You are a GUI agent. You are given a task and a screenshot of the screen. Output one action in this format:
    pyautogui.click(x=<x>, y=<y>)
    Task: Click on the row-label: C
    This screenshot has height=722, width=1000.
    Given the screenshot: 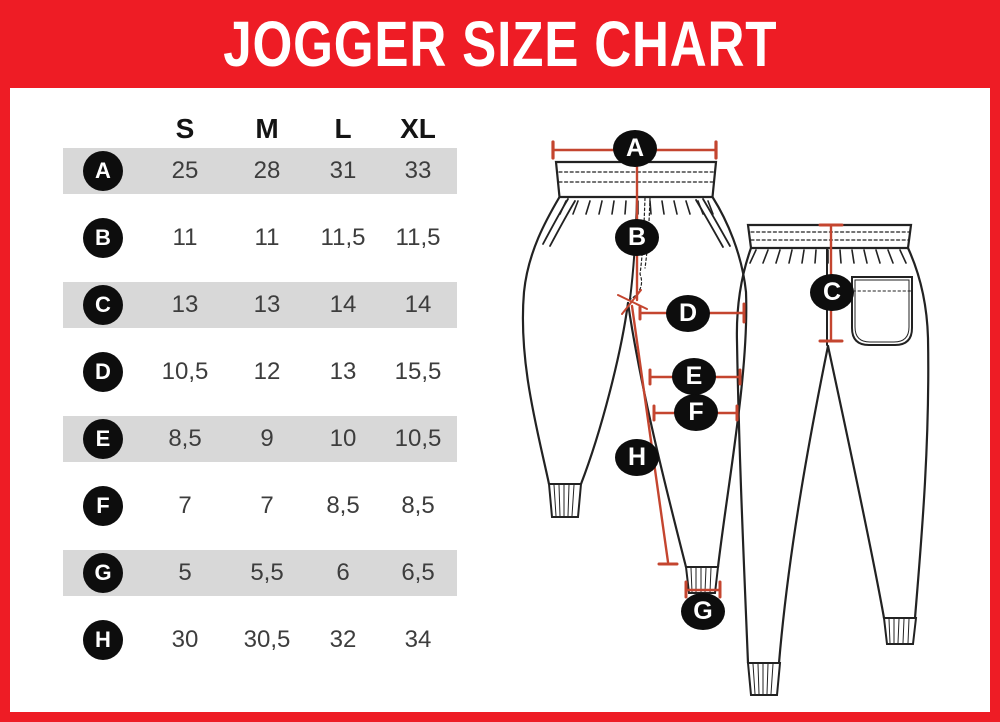 What is the action you would take?
    pyautogui.click(x=103, y=304)
    